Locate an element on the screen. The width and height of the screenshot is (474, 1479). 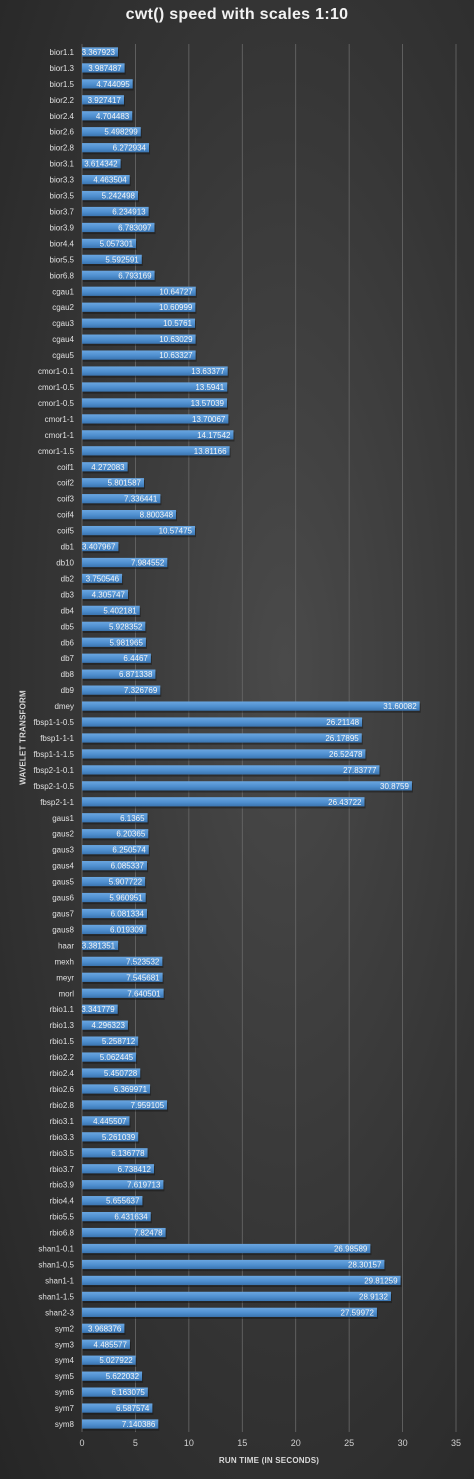
category-label: bior2.8 is located at coordinates (62, 148).